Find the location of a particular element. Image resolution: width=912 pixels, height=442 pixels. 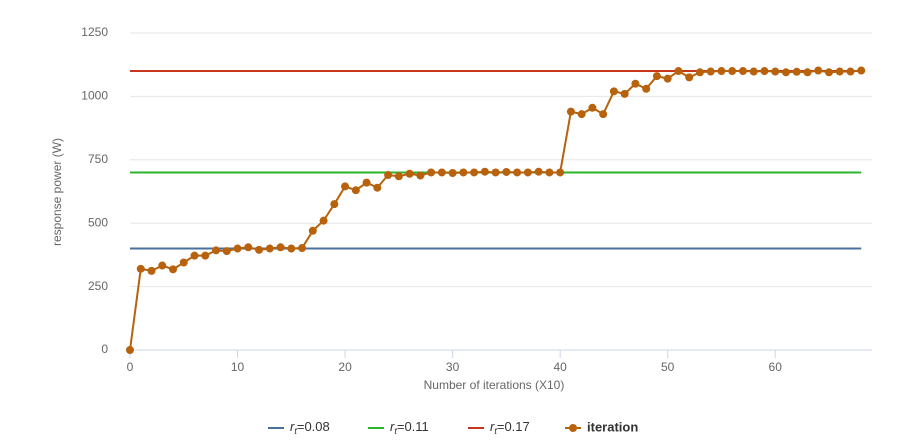

y-tick-label: 500 is located at coordinates (98, 222).